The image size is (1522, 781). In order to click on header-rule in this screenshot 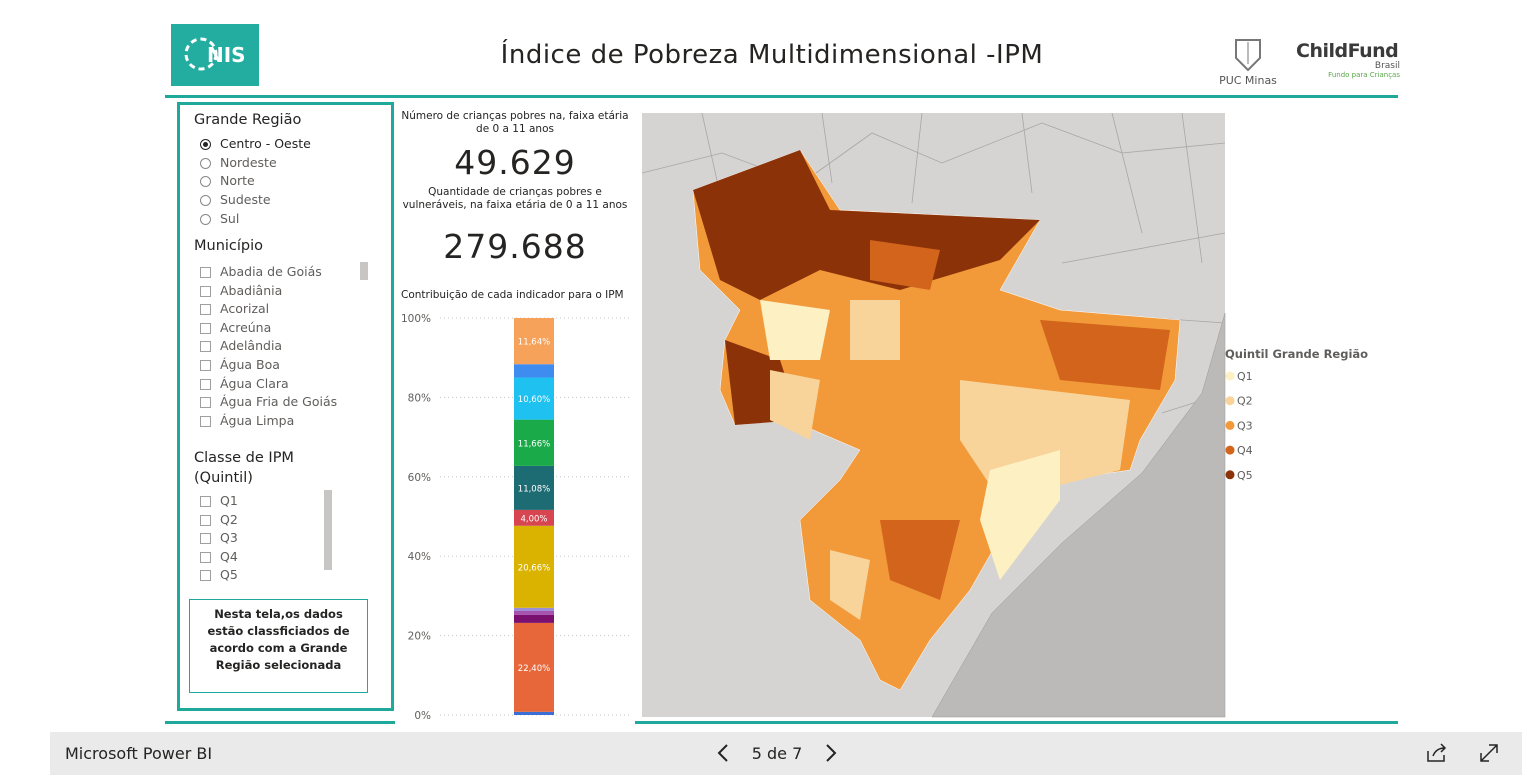, I will do `click(781, 96)`.